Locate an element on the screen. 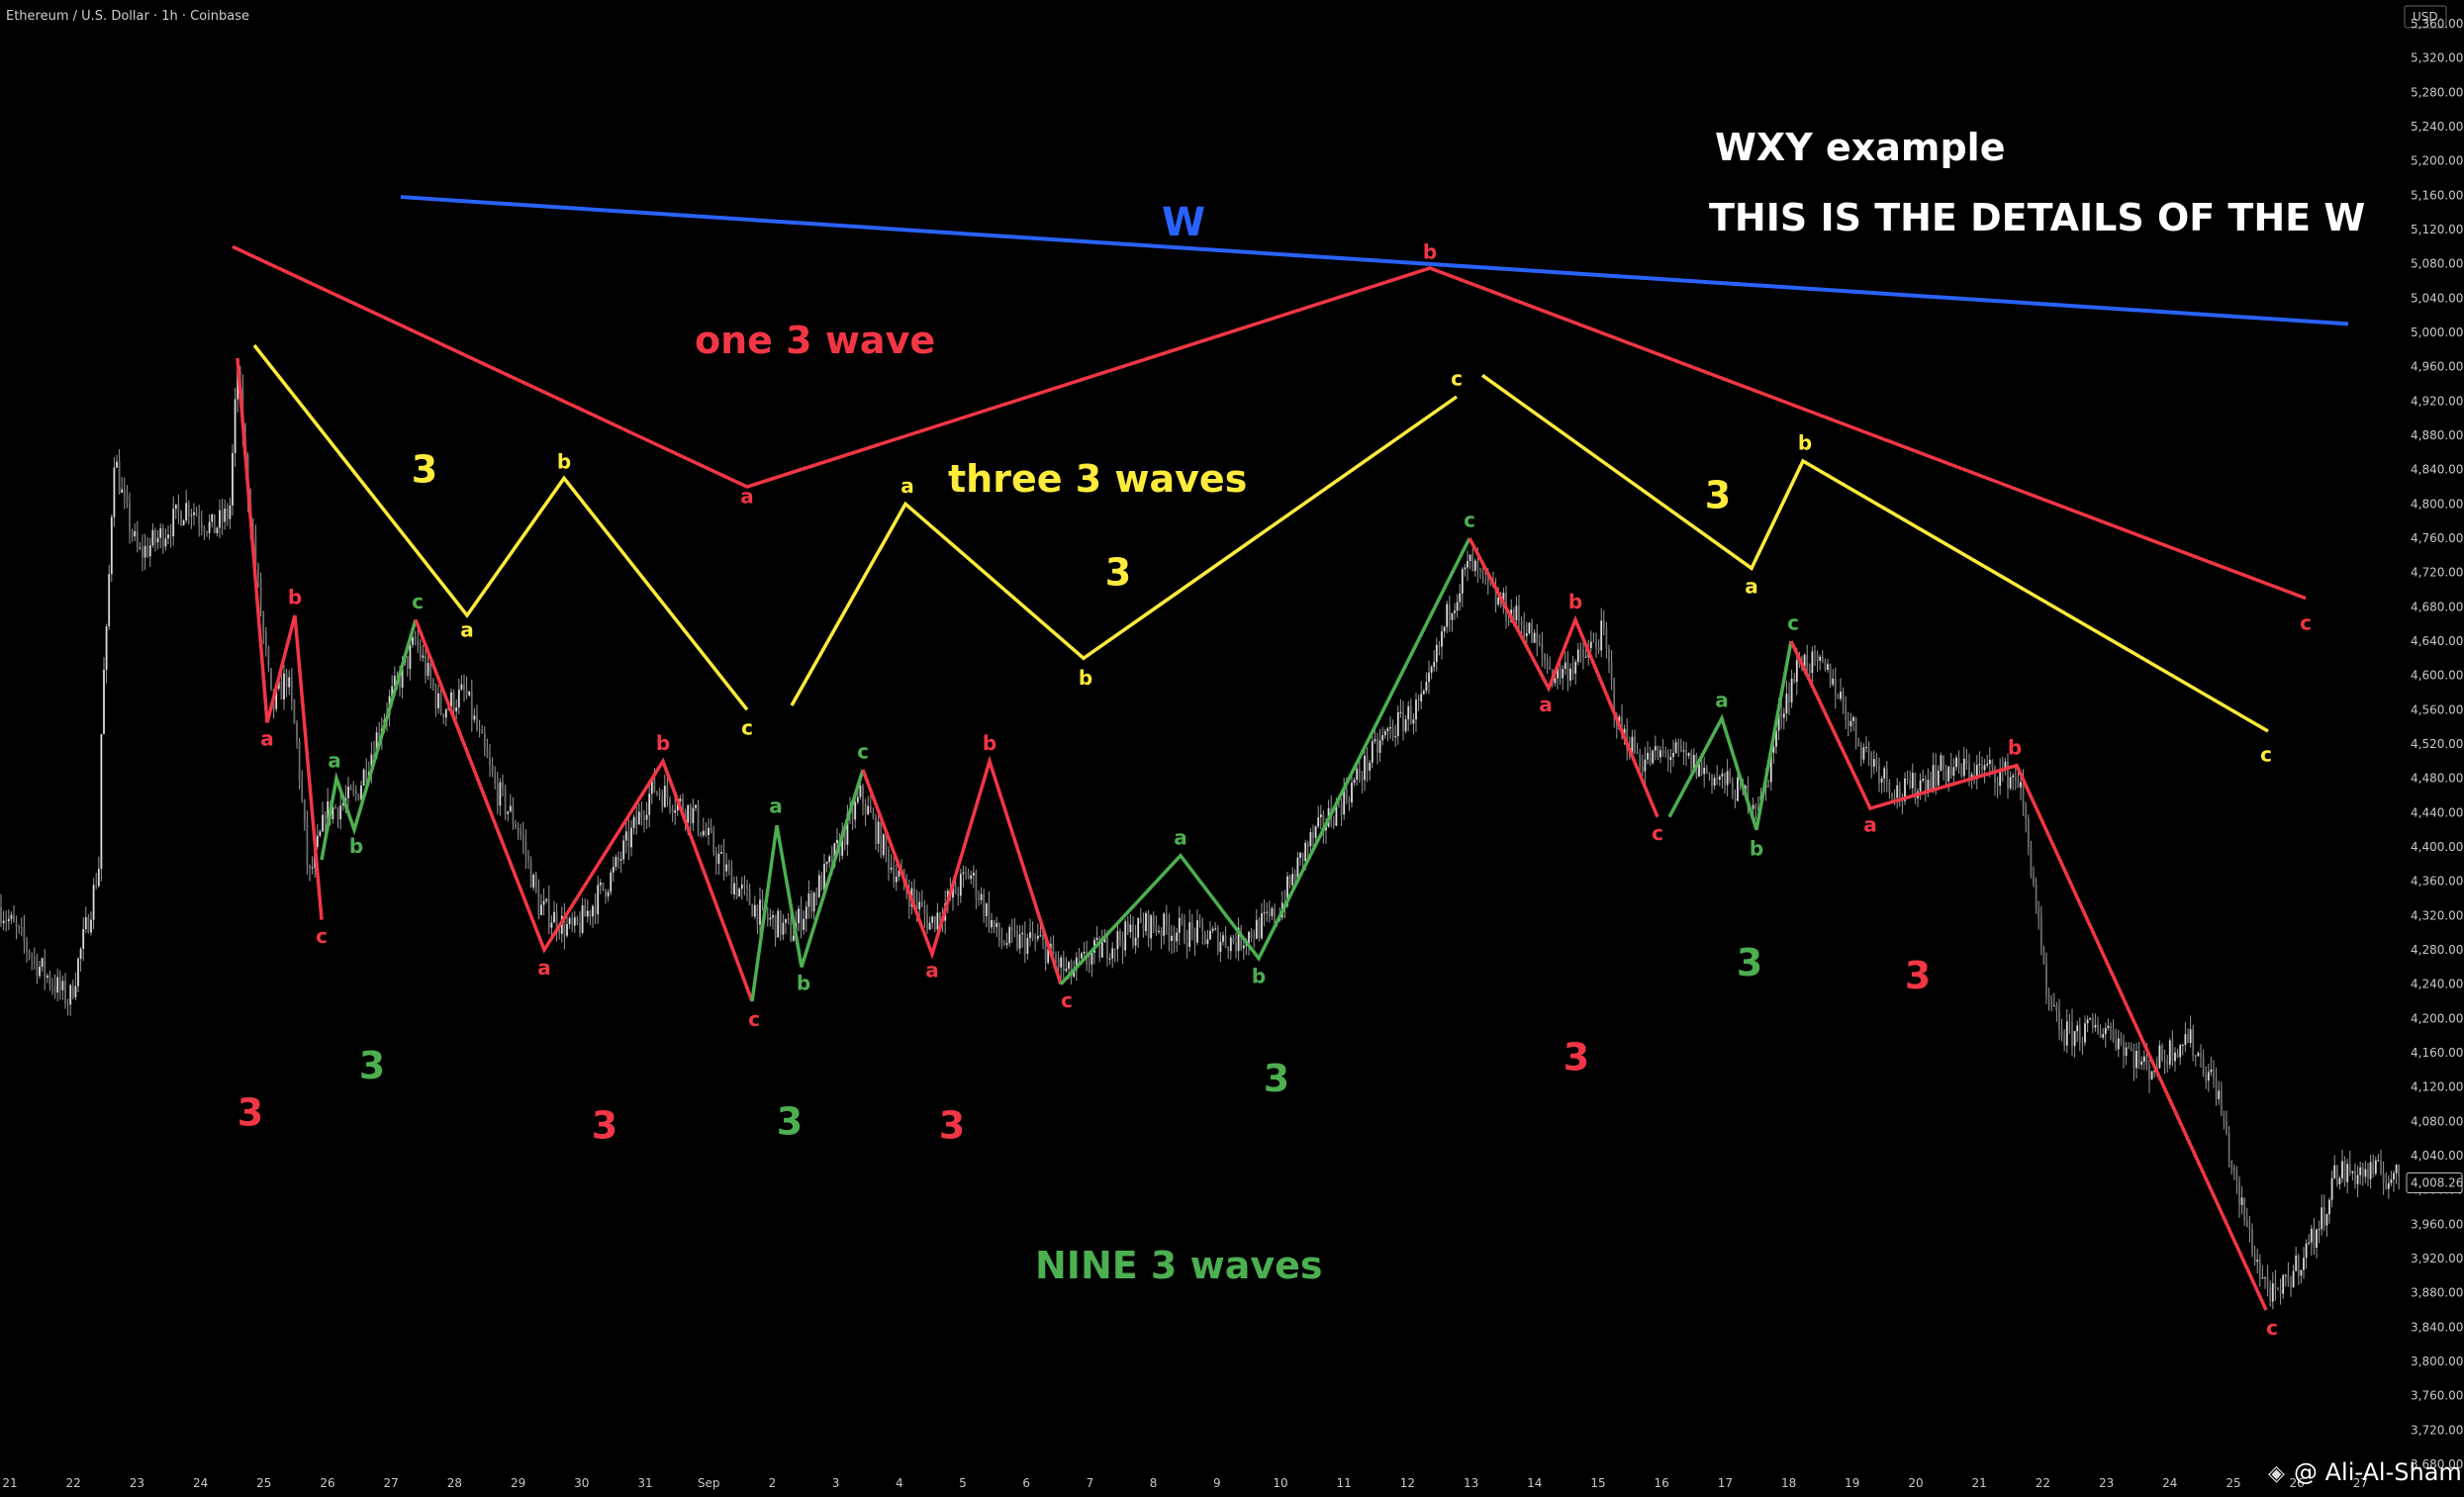  y-tick-label: 4,560.00 is located at coordinates (2437, 709).